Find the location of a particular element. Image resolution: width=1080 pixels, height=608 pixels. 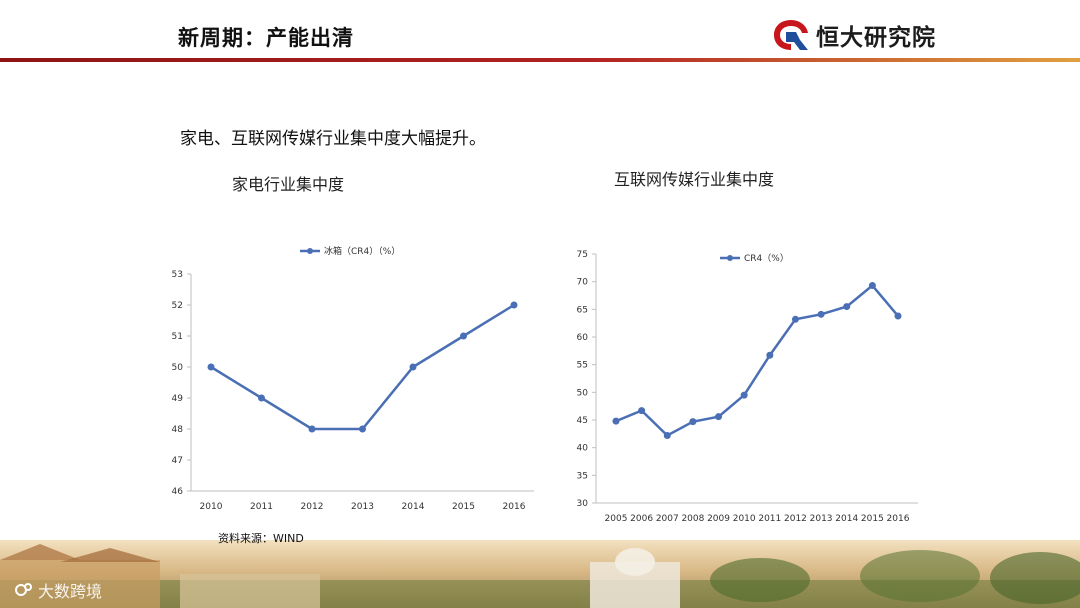

watermark-text: 大数跨境 is located at coordinates (70, 591).